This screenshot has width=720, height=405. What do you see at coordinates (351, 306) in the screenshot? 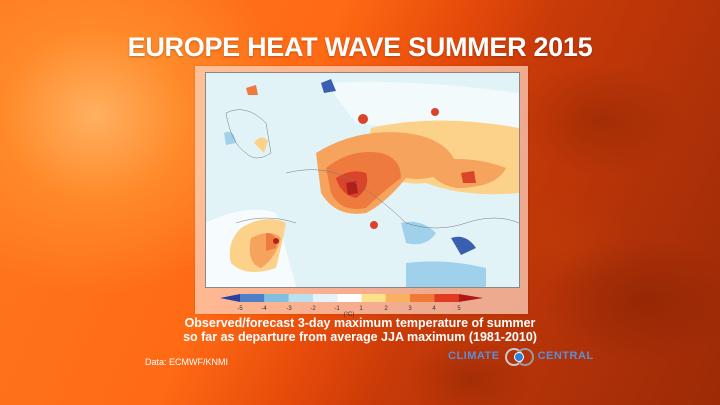
I see `color-legend: -5 -4 -3 -2 -1 1 2 3 4 5 (°C)` at bounding box center [351, 306].